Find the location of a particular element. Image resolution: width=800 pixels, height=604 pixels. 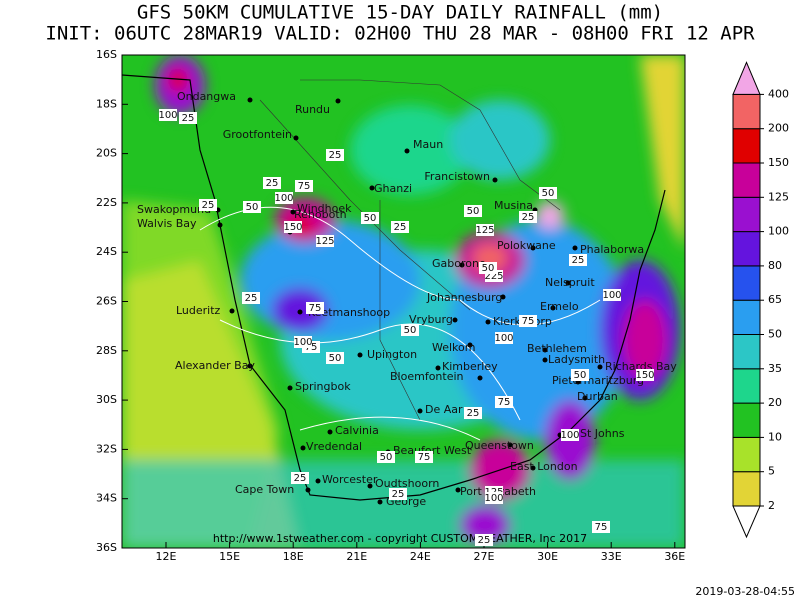

city-label: Upington is located at coordinates (392, 354).